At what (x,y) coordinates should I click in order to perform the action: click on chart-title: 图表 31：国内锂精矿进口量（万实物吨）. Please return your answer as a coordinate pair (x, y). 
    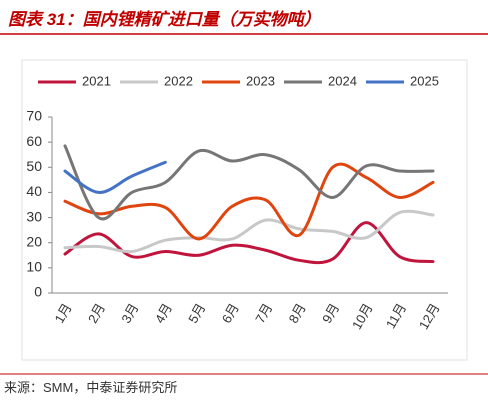
    Looking at the image, I should click on (164, 19).